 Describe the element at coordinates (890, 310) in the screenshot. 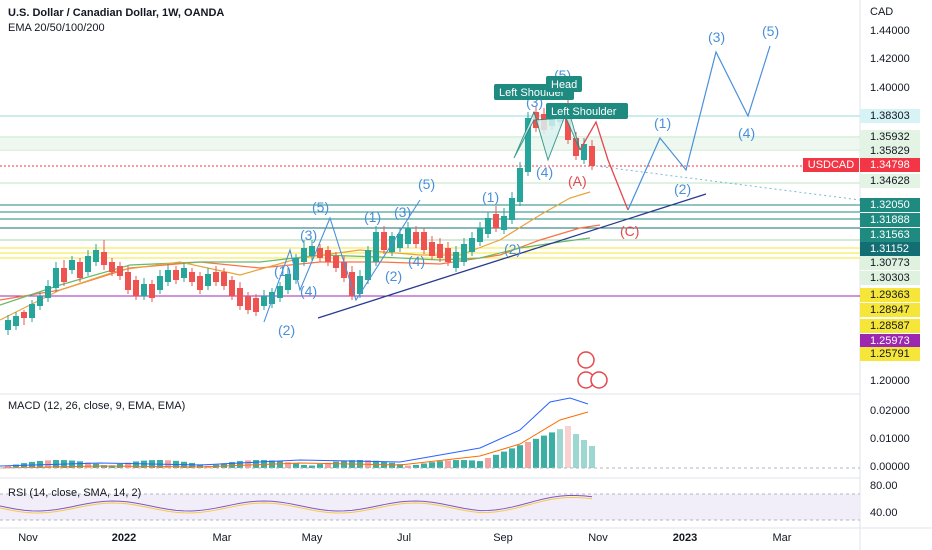

I see `price-level-tag: 1.28947` at that location.